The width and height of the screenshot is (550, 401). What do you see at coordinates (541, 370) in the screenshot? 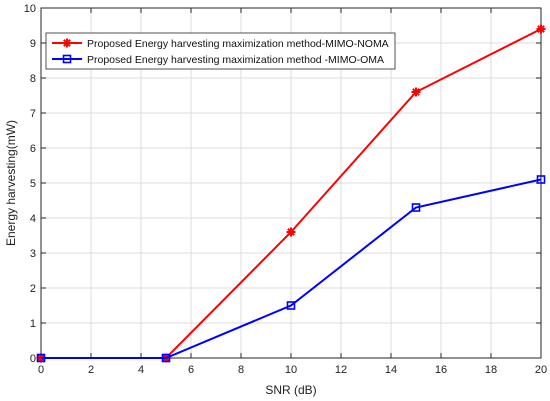
I see `x-tick-label: 20` at bounding box center [541, 370].